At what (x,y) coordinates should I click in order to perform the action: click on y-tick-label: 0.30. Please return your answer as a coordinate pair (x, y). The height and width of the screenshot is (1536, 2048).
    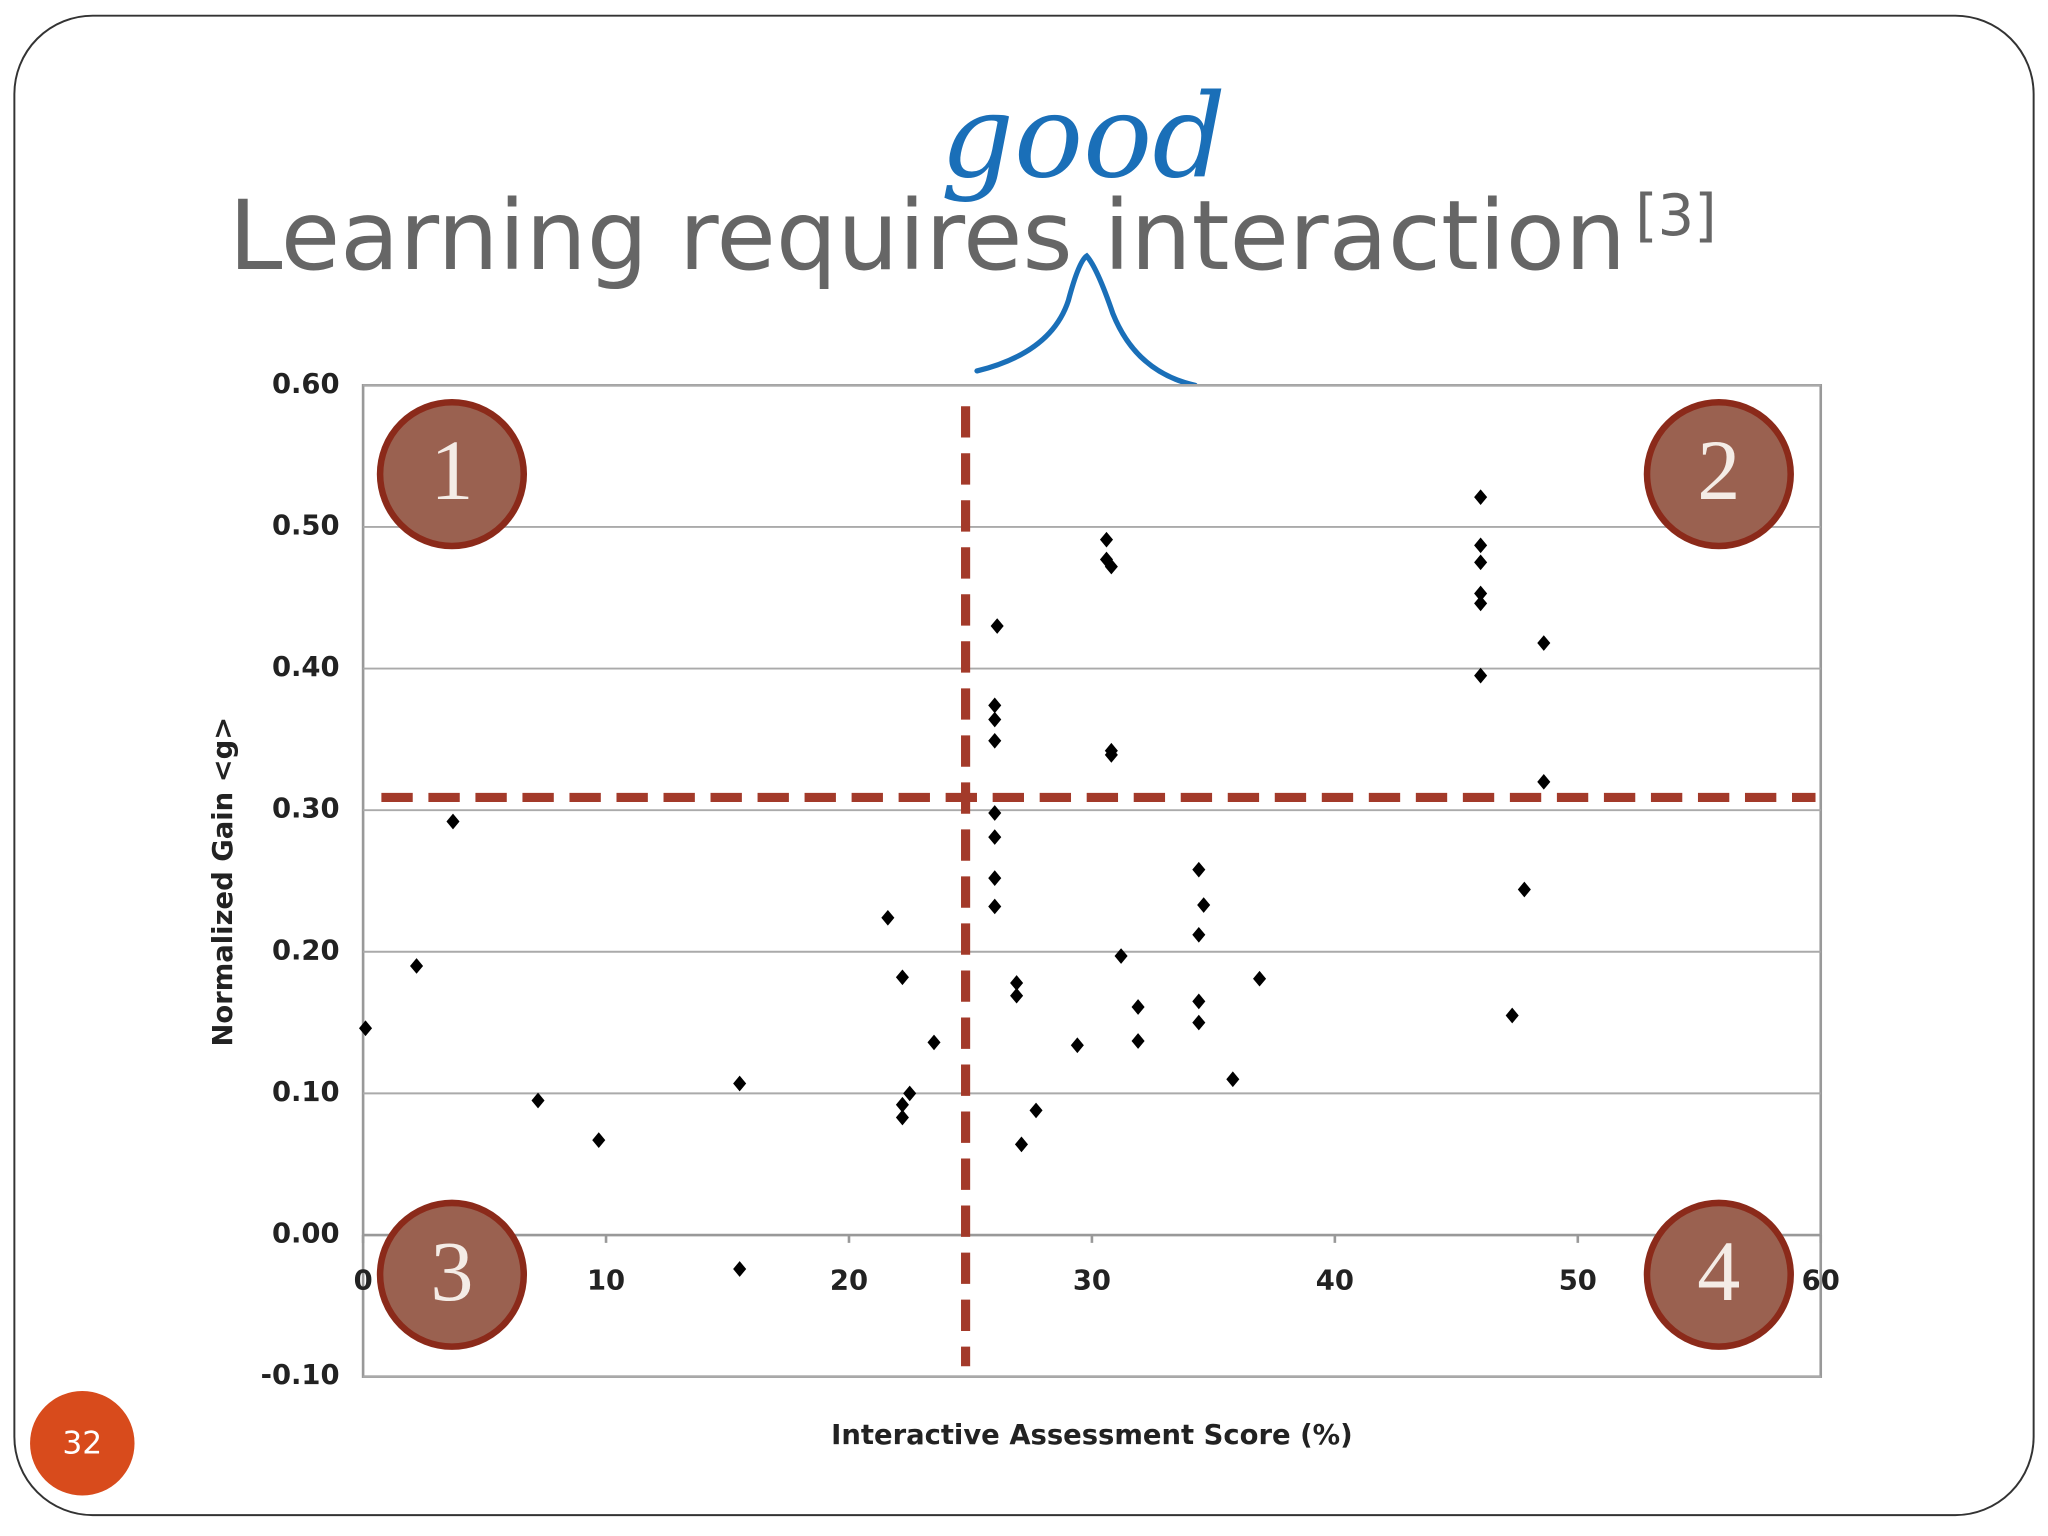
    Looking at the image, I should click on (306, 809).